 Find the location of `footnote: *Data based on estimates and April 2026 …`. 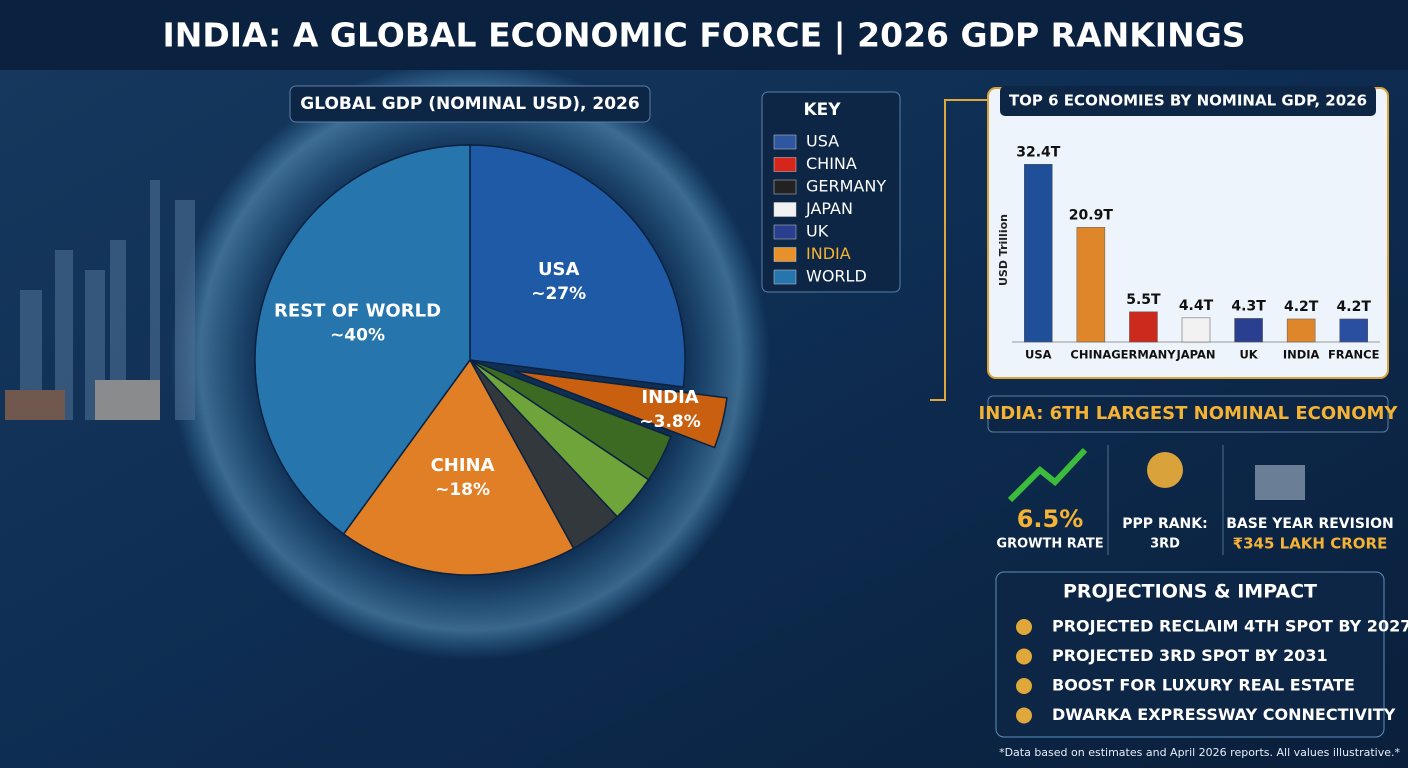

footnote: *Data based on estimates and April 2026 … is located at coordinates (1199, 752).